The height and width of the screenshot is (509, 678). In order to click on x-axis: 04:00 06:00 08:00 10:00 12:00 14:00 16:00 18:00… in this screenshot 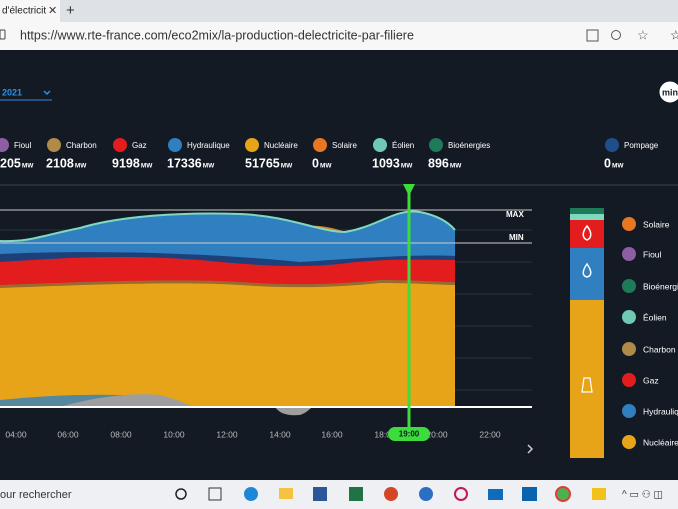, I will do `click(253, 434)`.